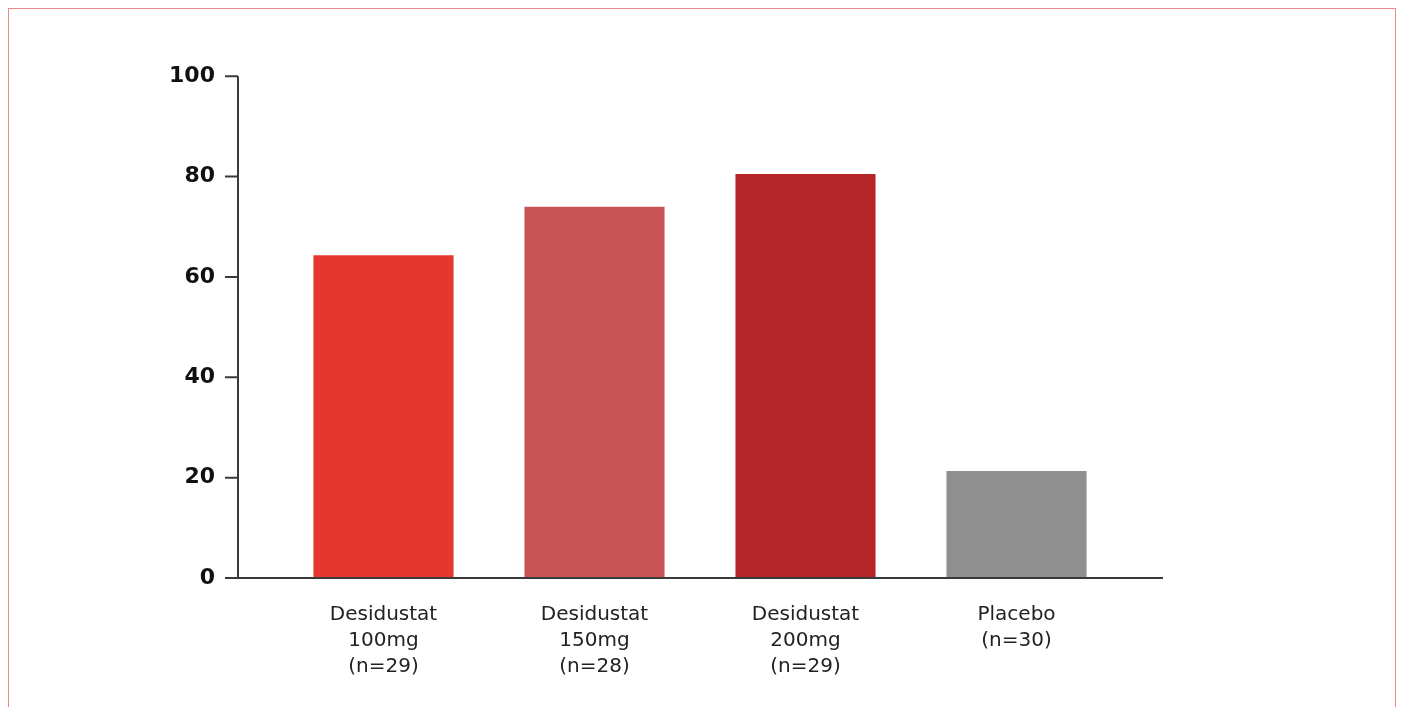 The height and width of the screenshot is (708, 1402). What do you see at coordinates (805, 639) in the screenshot?
I see `x-tick-label: Desidustat 200mg (n=29)` at bounding box center [805, 639].